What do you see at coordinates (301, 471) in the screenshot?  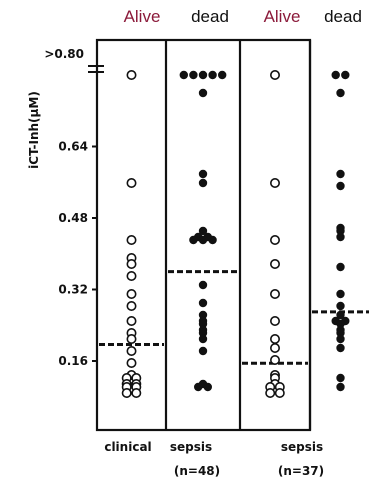 I see `bottom-label-n37: (n=37)` at bounding box center [301, 471].